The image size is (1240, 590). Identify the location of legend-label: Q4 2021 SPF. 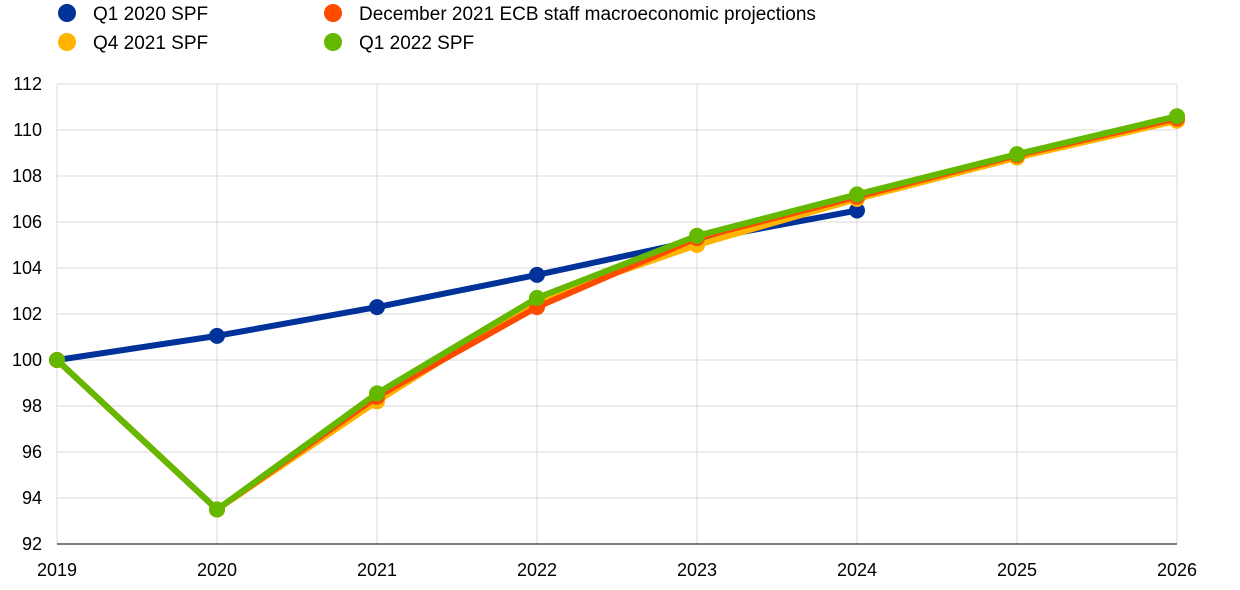
(150, 43).